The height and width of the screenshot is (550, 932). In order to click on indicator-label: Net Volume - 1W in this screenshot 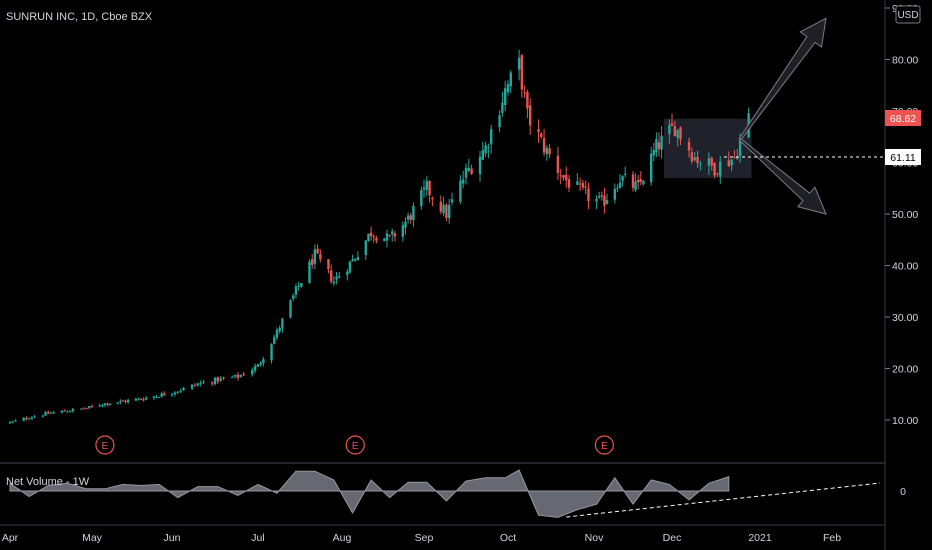, I will do `click(48, 482)`.